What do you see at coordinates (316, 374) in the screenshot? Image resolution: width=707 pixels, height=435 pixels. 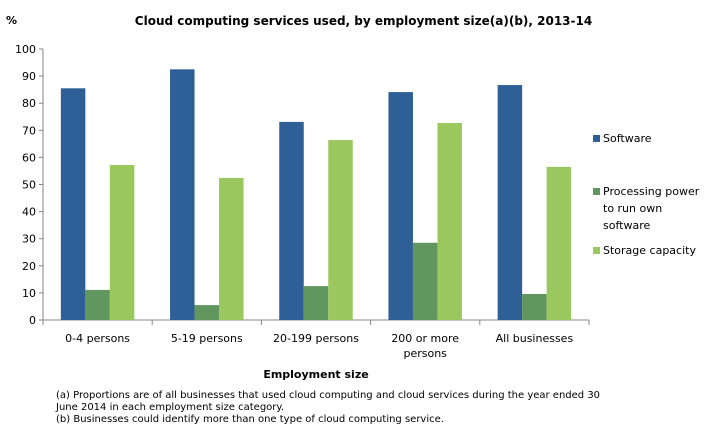 I see `x-axis-label: Employment size` at bounding box center [316, 374].